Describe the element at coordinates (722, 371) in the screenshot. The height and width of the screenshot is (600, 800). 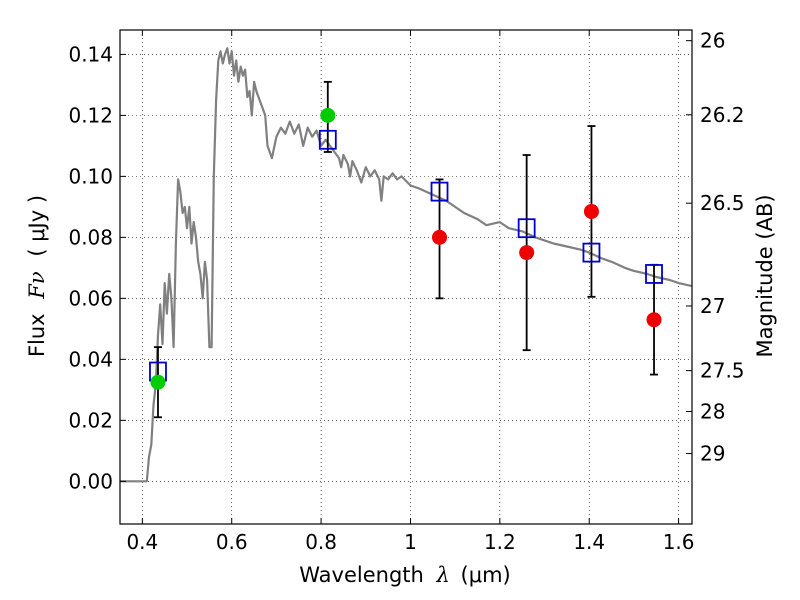
I see `magnitude-tick-label: 27.5` at that location.